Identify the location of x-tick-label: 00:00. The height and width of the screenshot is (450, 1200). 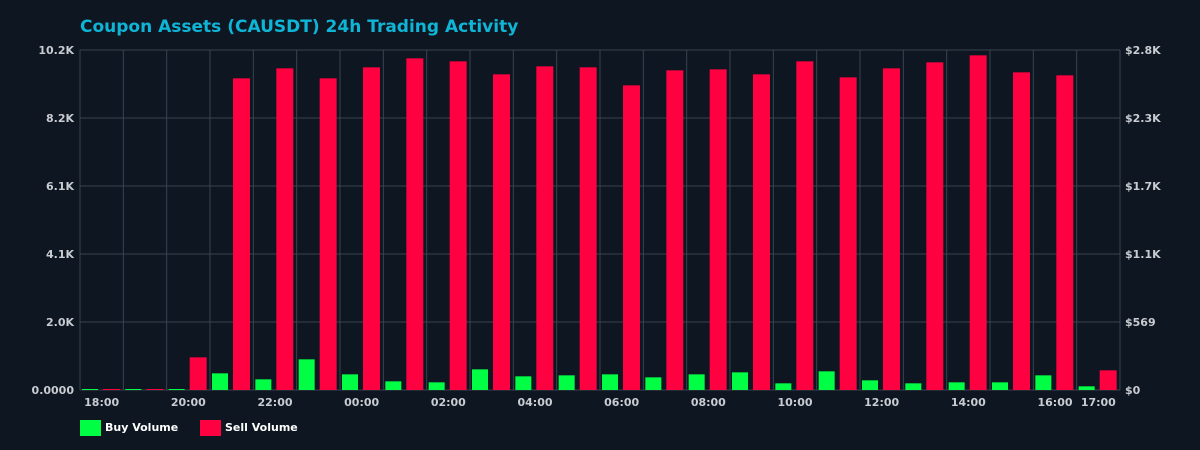
(361, 402).